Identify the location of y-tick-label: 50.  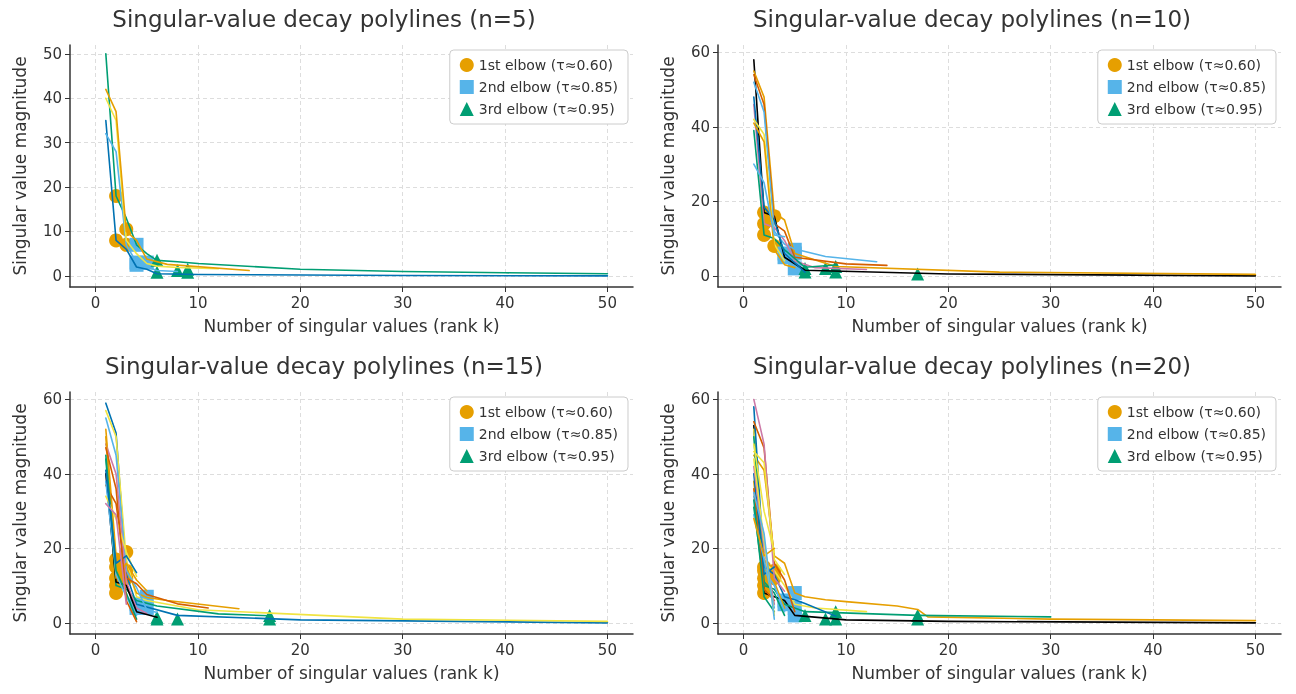
(52, 53).